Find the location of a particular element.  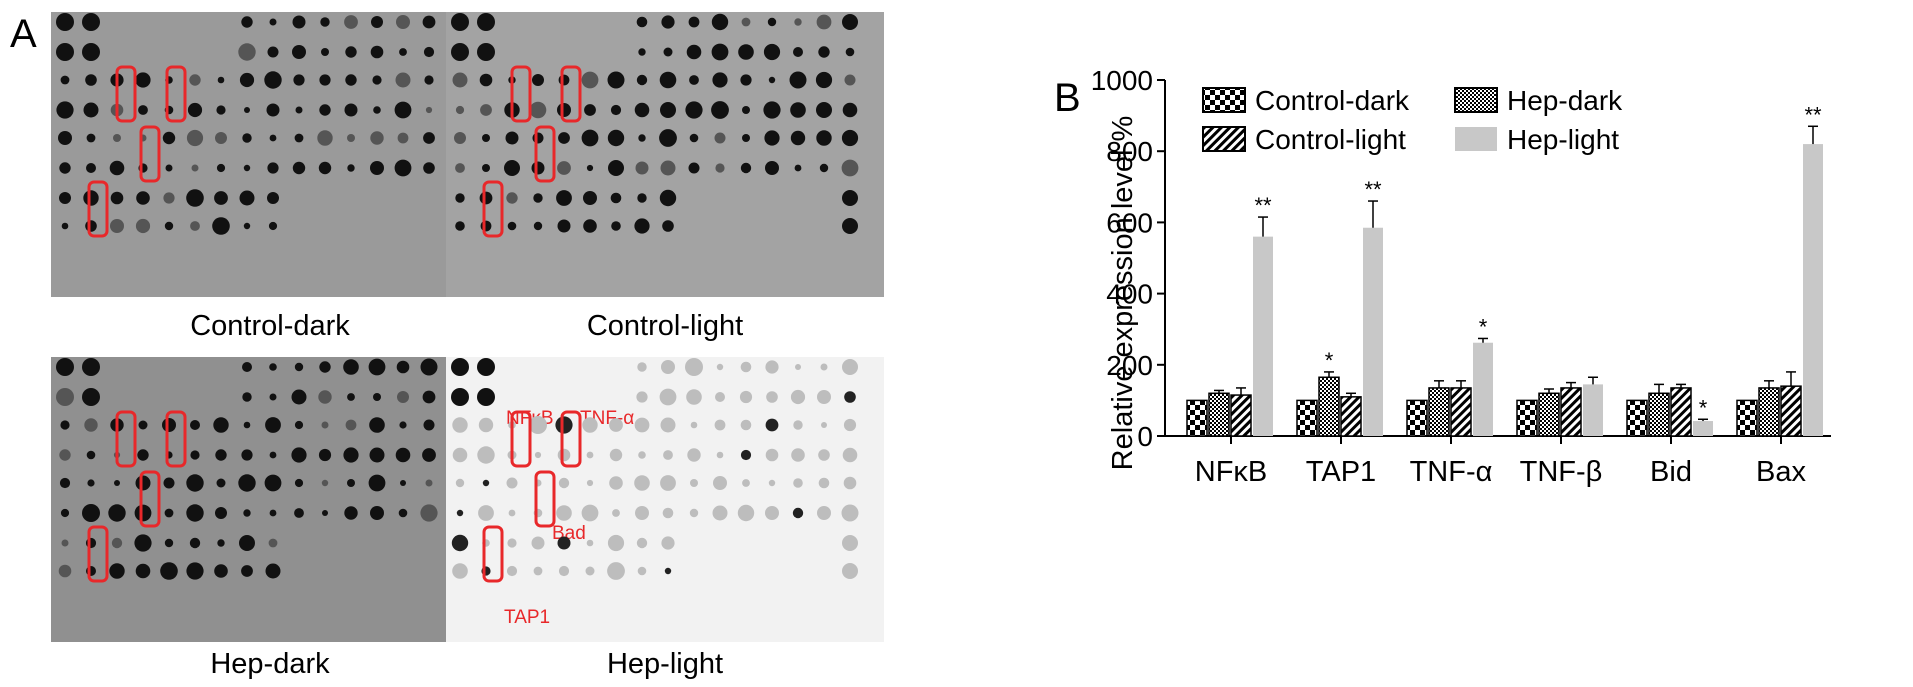

y-tick-label: 1000 is located at coordinates (1122, 83).